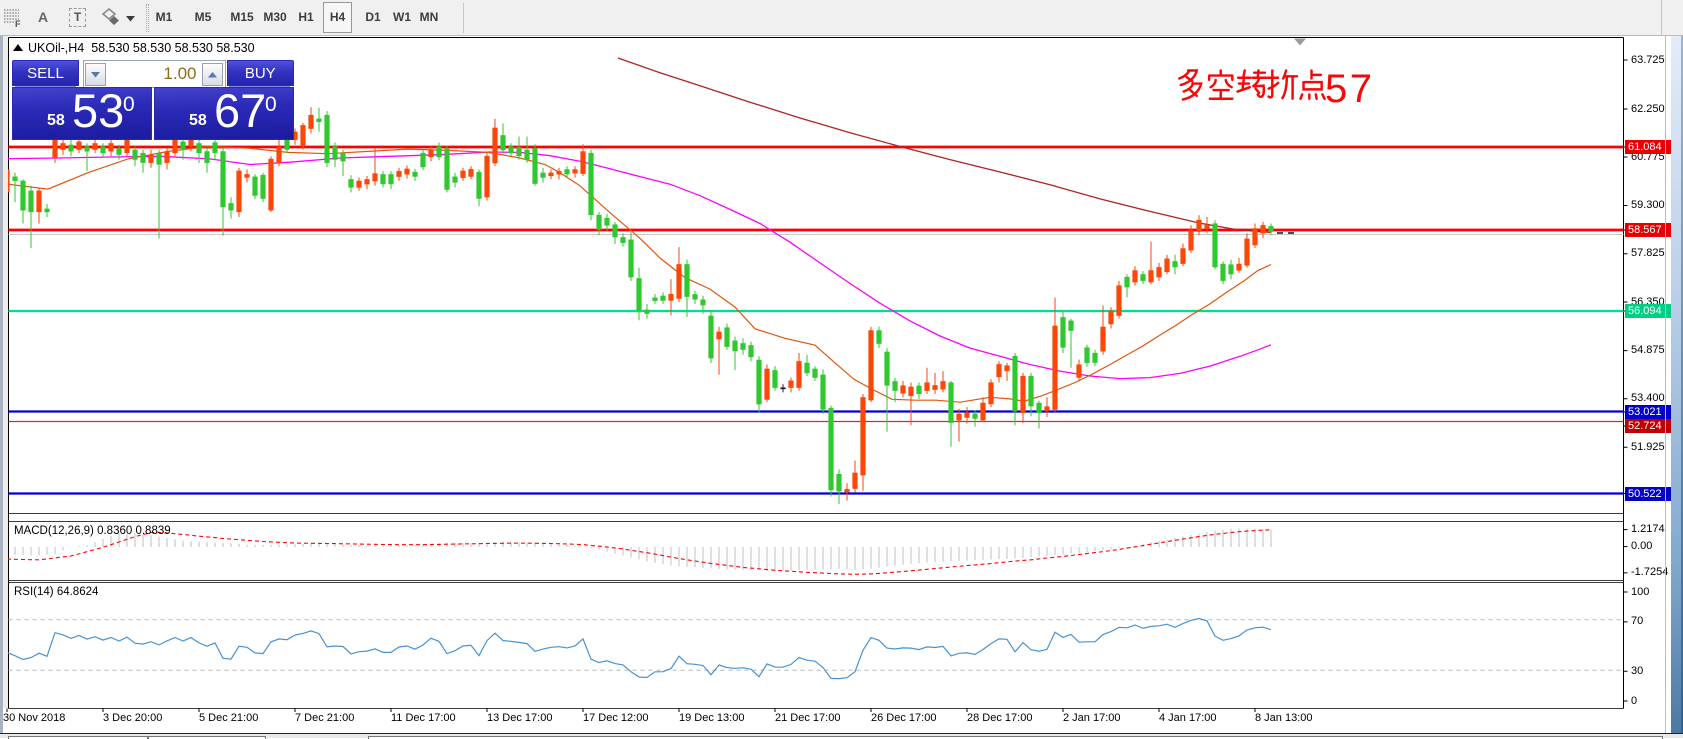 This screenshot has width=1683, height=739. I want to click on svg-text: 57, so click(1350, 89).